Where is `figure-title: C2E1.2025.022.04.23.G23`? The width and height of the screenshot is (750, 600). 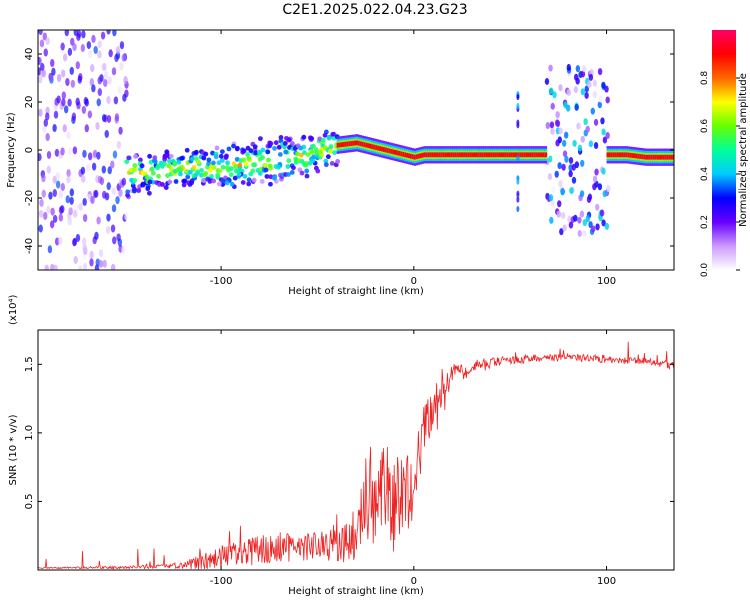 figure-title: C2E1.2025.022.04.23.G23 is located at coordinates (375, 10).